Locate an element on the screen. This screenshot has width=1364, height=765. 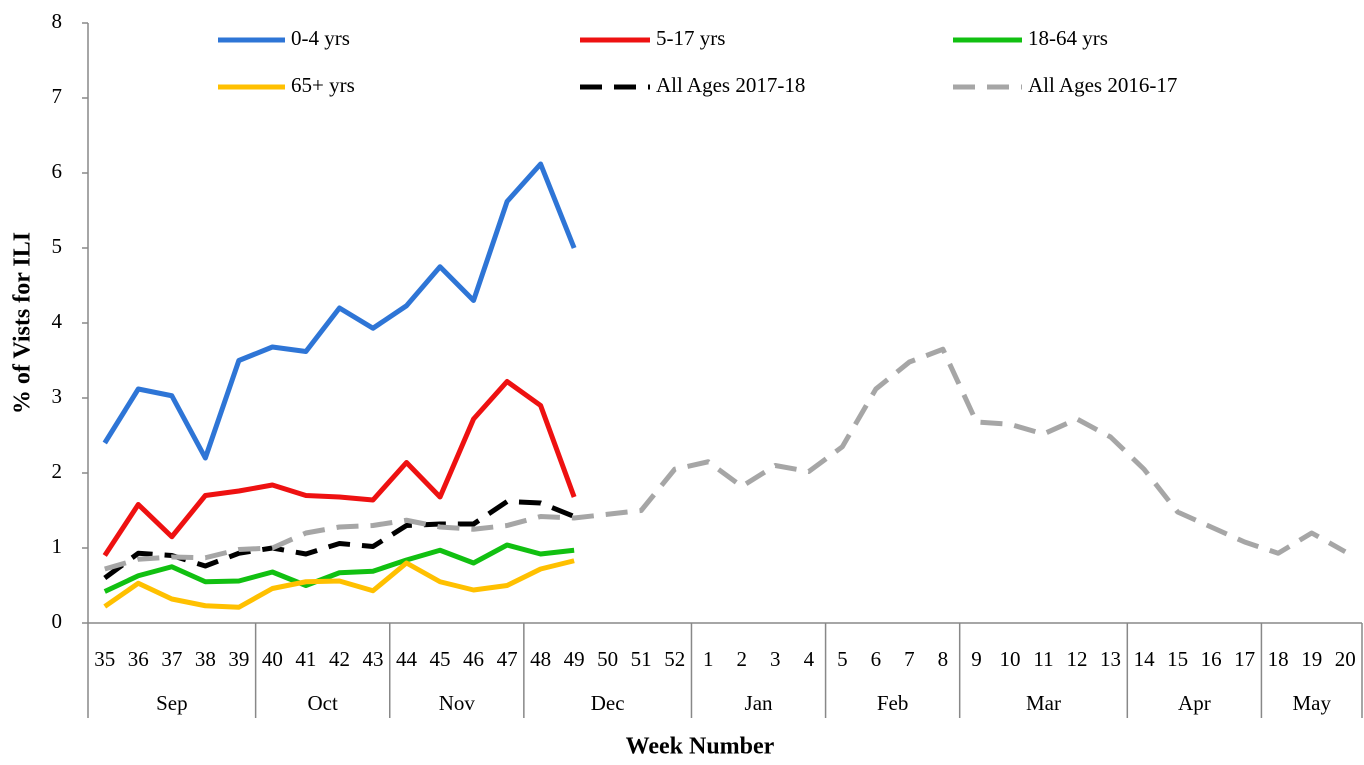
x-tick-label: 9 is located at coordinates (976, 659).